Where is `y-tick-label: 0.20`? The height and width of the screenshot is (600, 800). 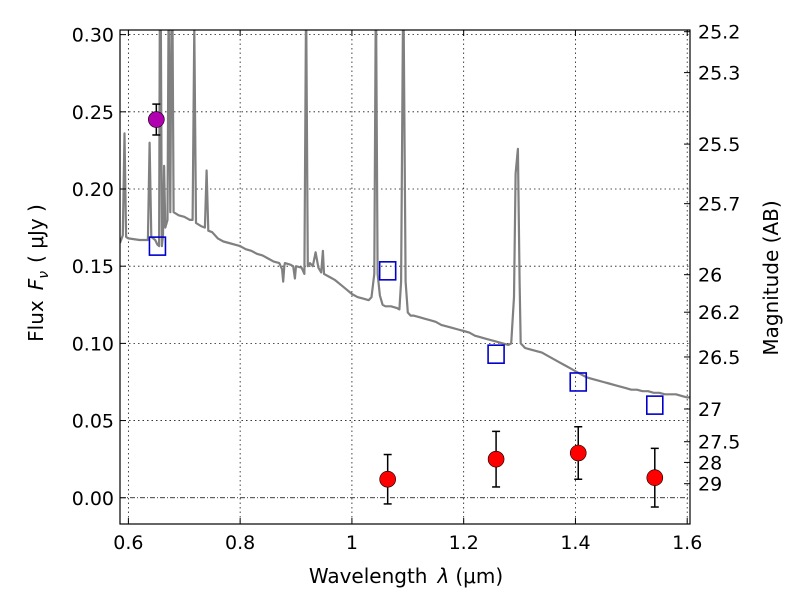
y-tick-label: 0.20 is located at coordinates (93, 190).